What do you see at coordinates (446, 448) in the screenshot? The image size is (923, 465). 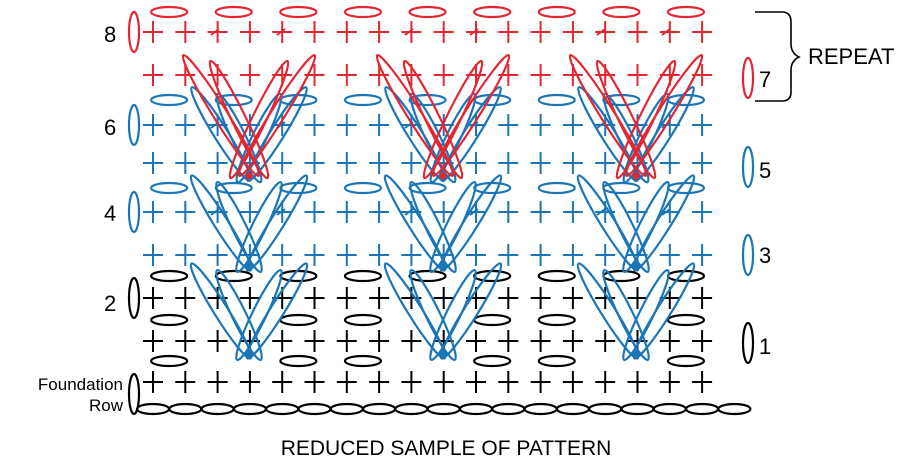 I see `chart-caption: REDUCED SAMPLE OF PATTERN` at bounding box center [446, 448].